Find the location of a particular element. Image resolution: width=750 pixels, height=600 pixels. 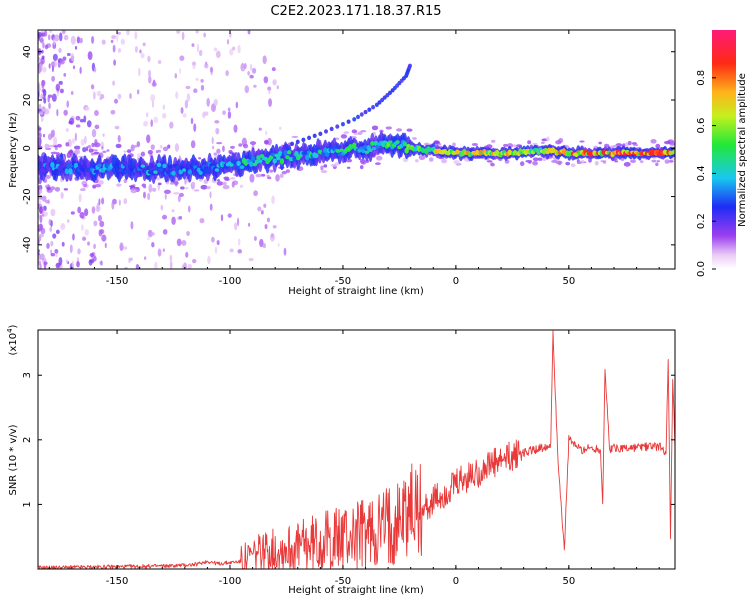

colorbar-tick-label: 0.4 is located at coordinates (701, 173).